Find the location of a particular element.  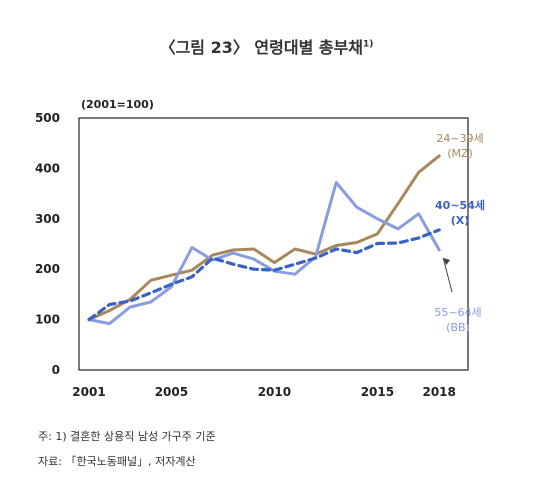

chart-title-text: 〈그림 23〉 연령대별 총부채 is located at coordinates (261, 47).